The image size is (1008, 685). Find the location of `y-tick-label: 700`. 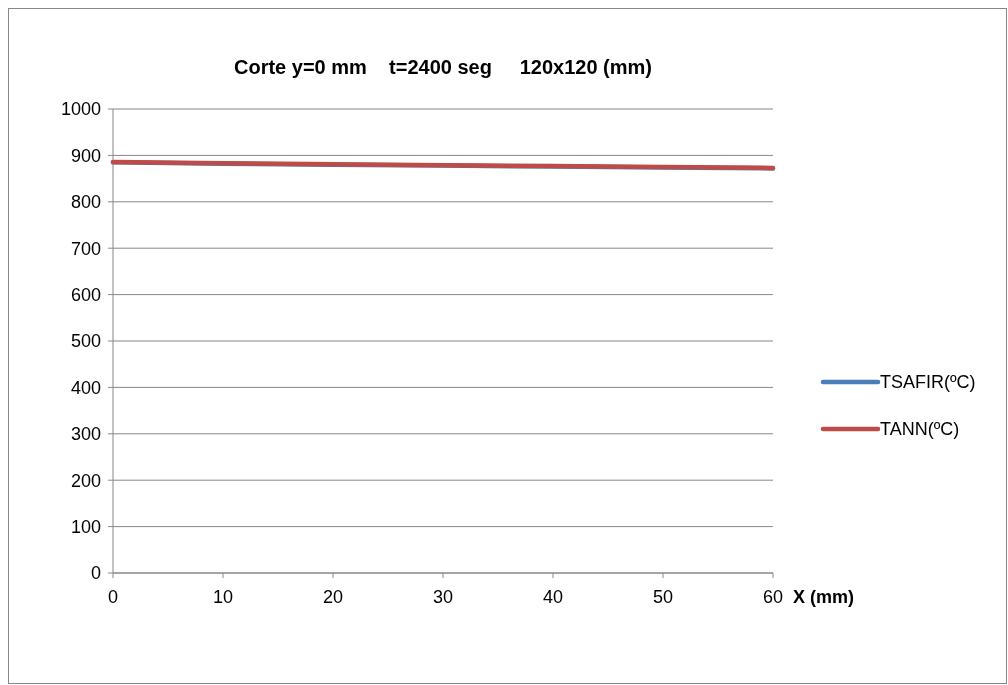

y-tick-label: 700 is located at coordinates (85, 248).